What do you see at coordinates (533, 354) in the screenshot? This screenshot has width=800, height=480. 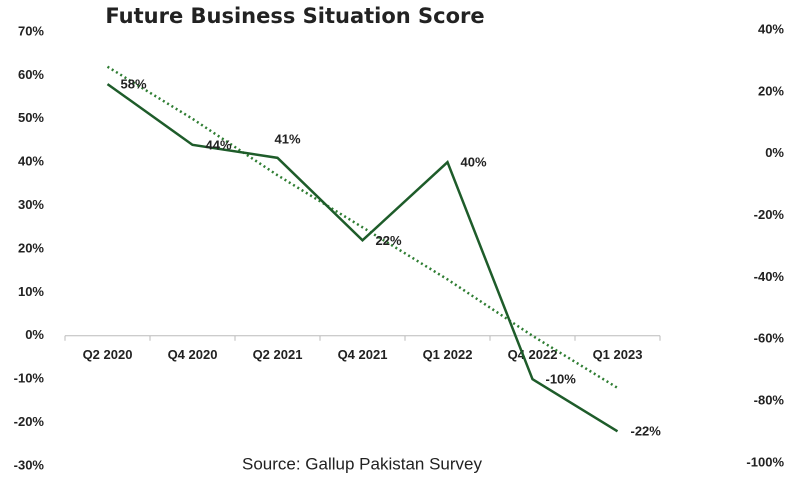 I see `x-tick-label: Q4 2022` at bounding box center [533, 354].